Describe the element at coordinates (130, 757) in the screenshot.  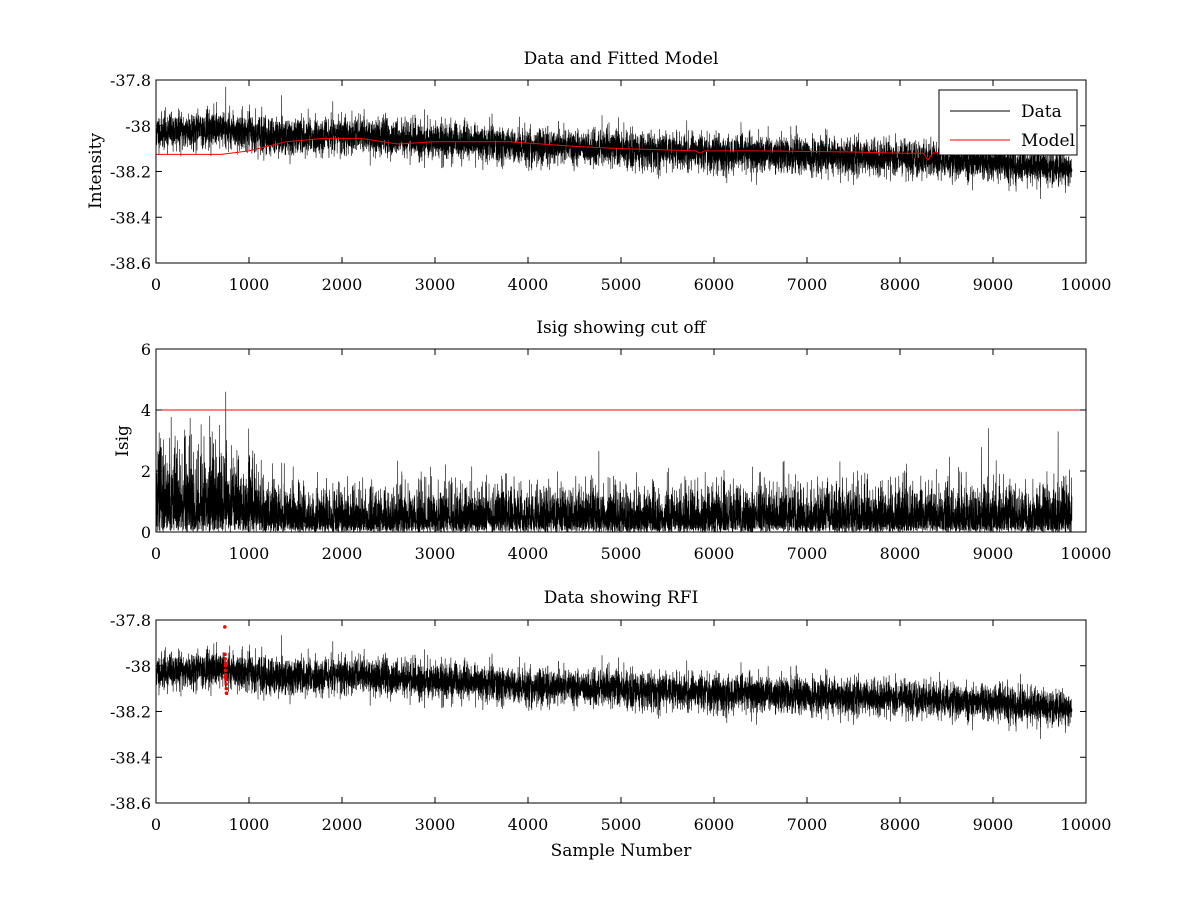
I see `bottom-ytick-label: -38.4` at that location.